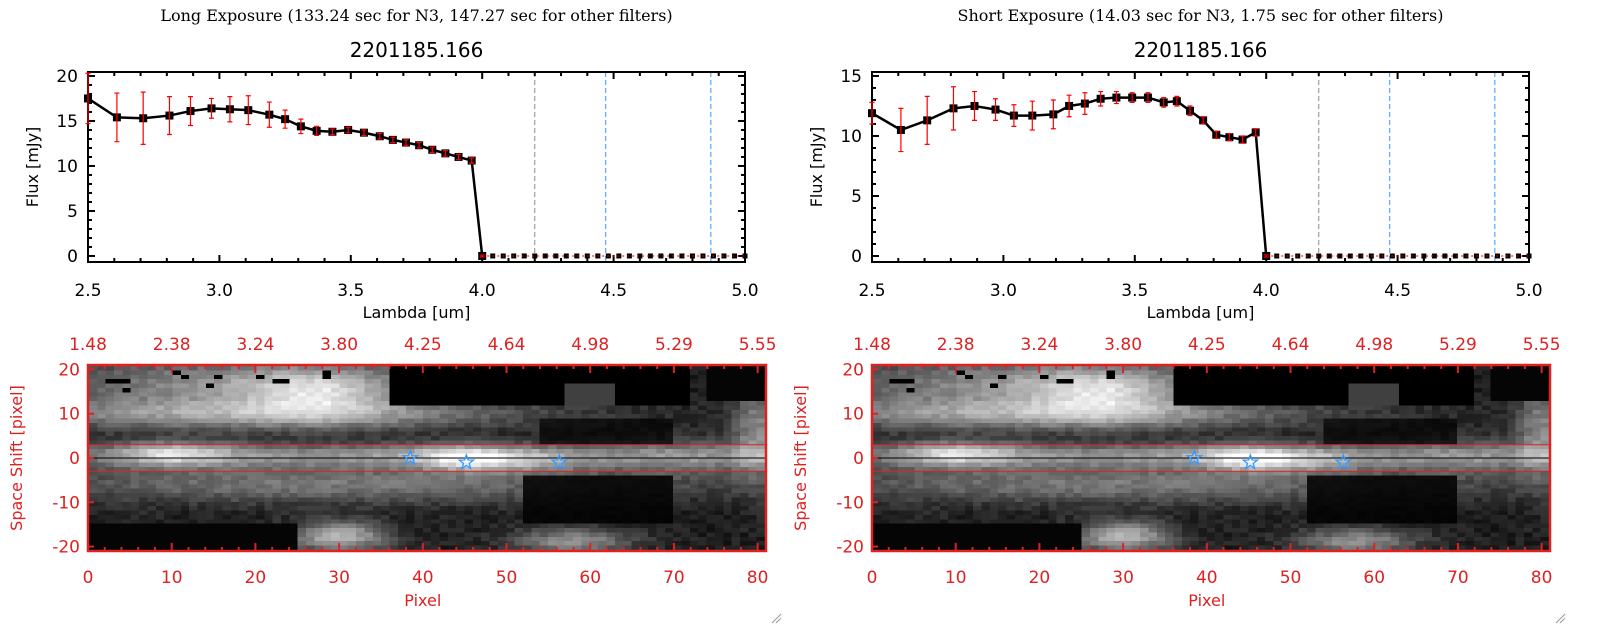 The image size is (1600, 630). I want to click on top-axis-tick-label: 5.55, so click(758, 345).